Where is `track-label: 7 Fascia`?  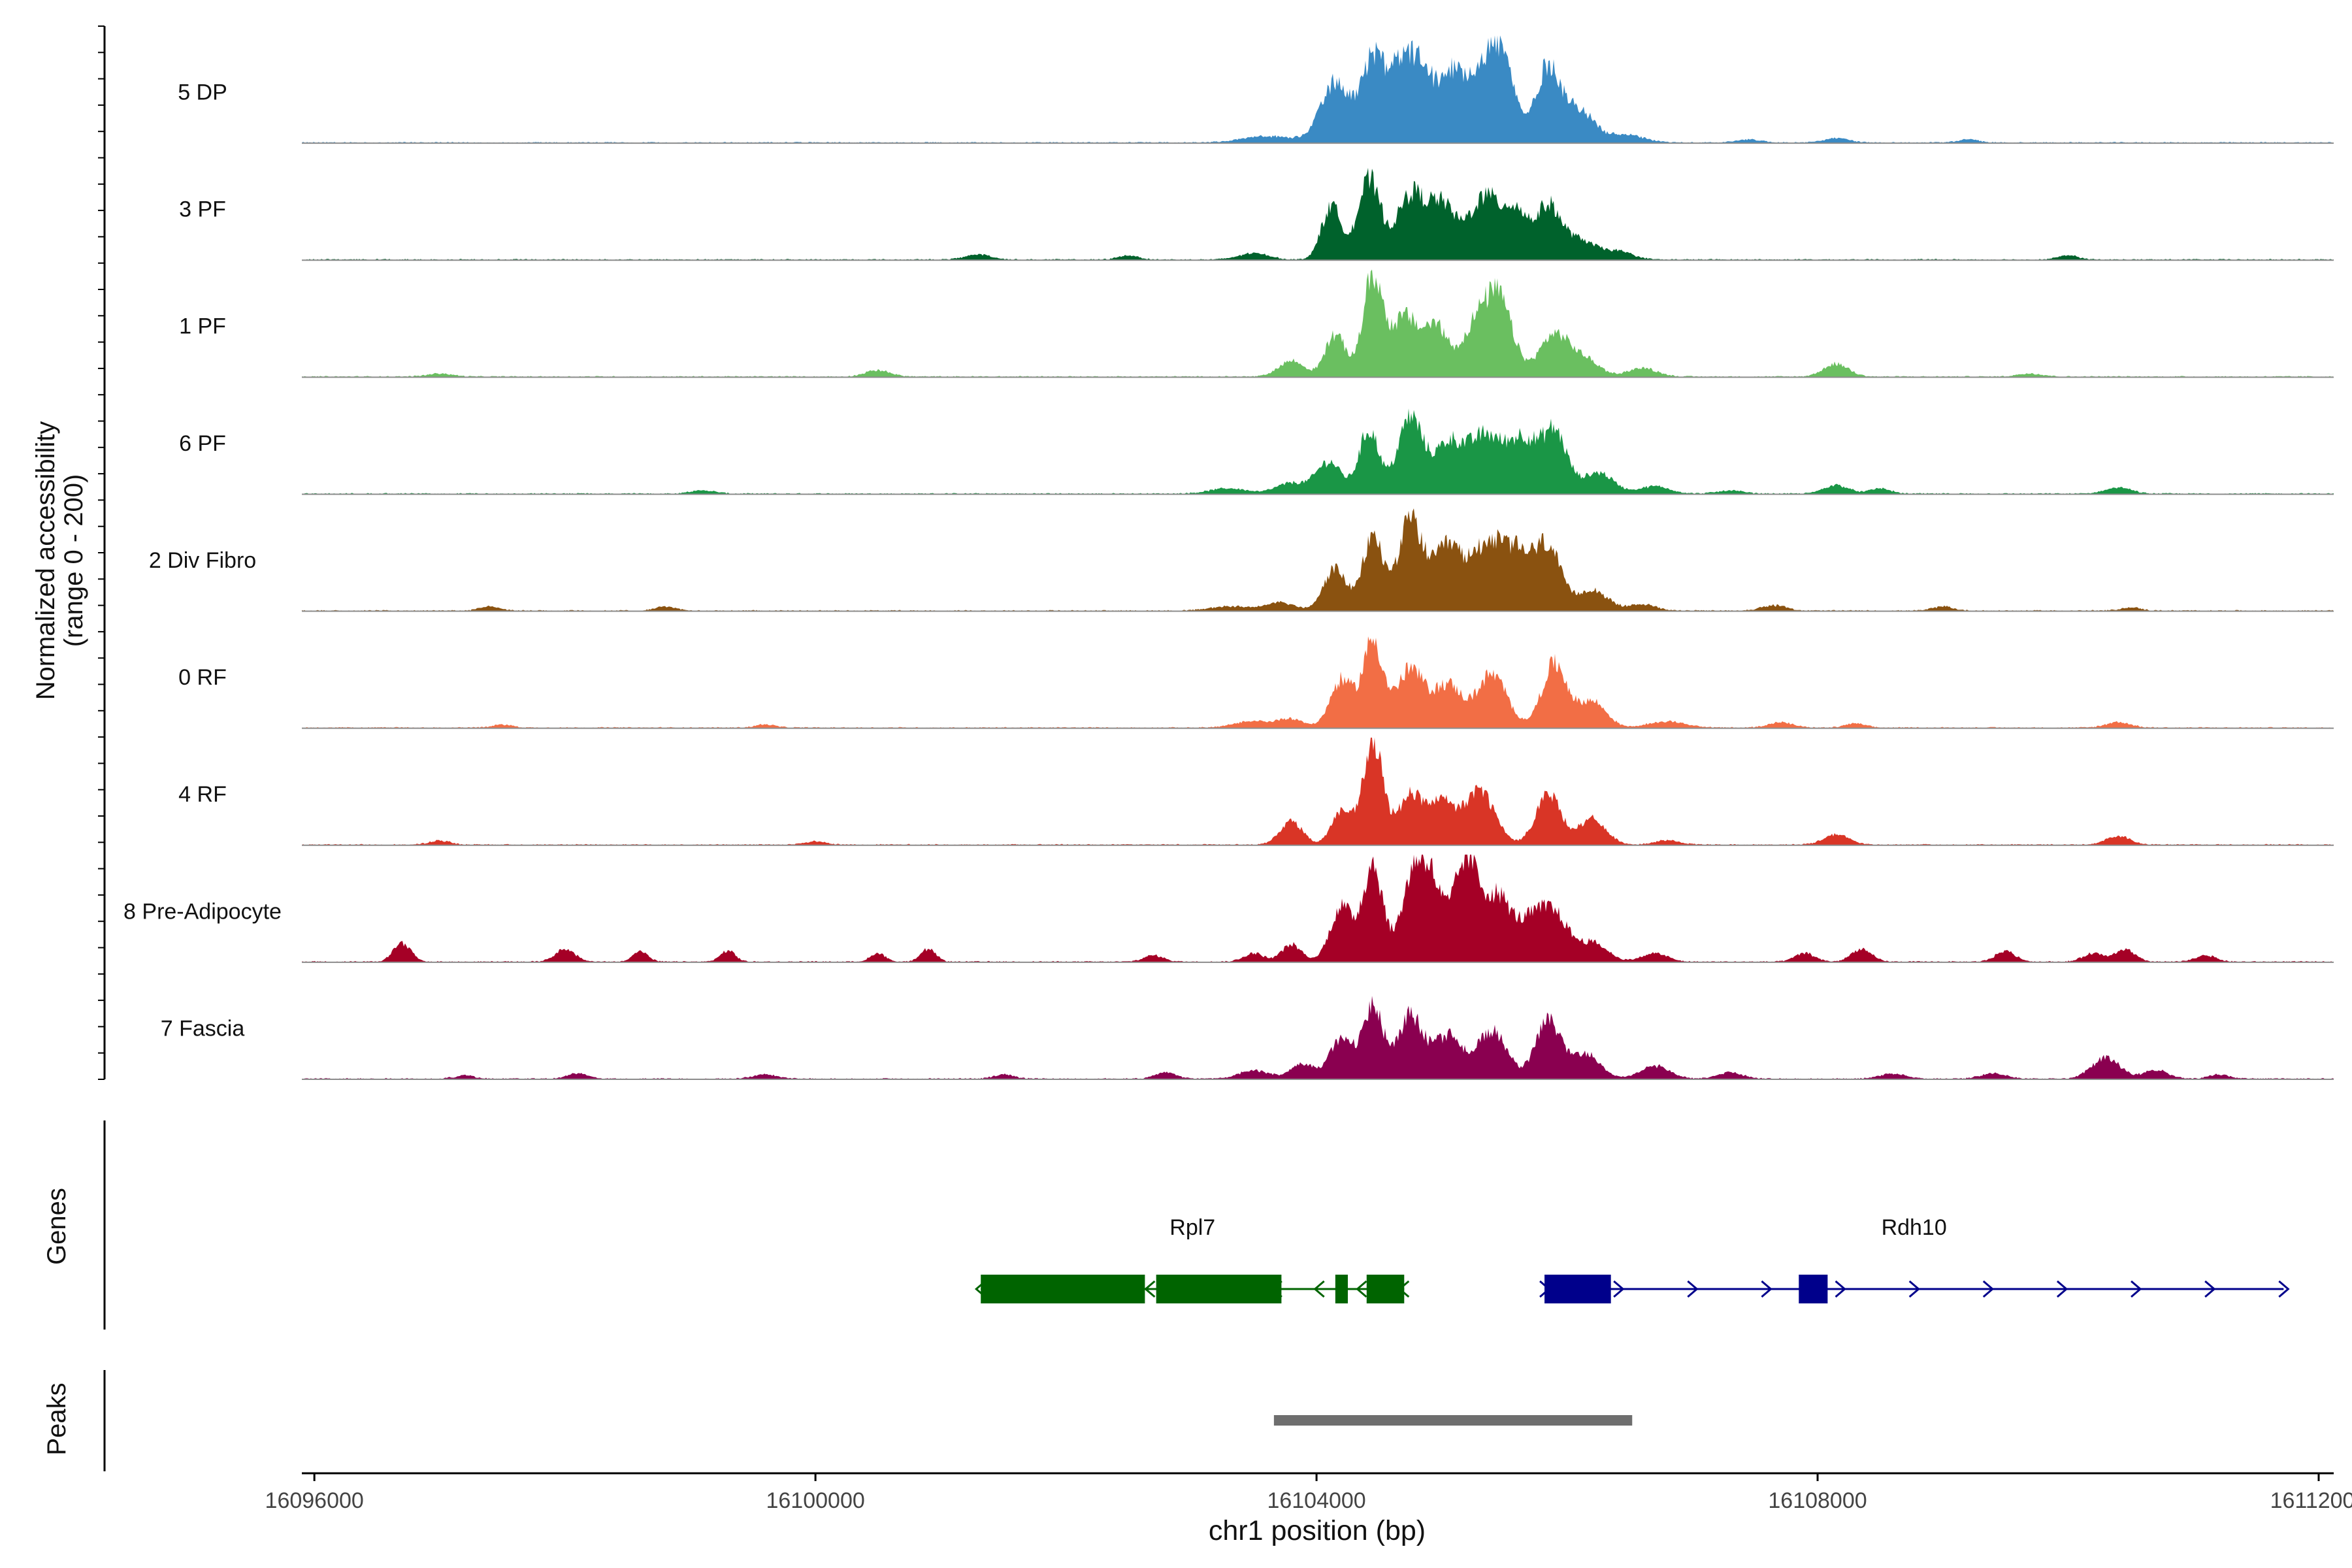
track-label: 7 Fascia is located at coordinates (203, 1028).